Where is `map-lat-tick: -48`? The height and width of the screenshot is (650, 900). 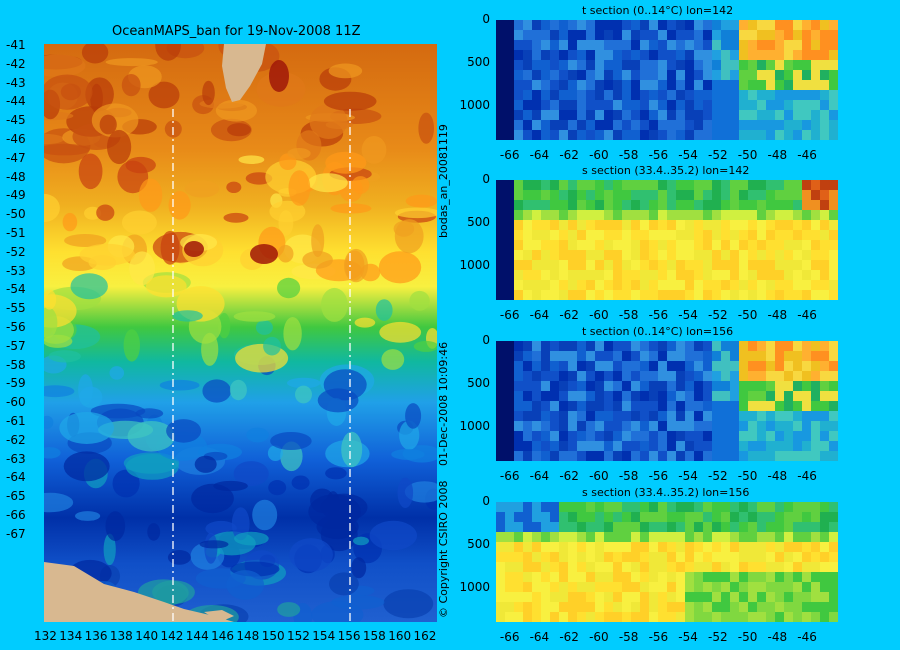
map-lat-tick: -48 is located at coordinates (16, 176).